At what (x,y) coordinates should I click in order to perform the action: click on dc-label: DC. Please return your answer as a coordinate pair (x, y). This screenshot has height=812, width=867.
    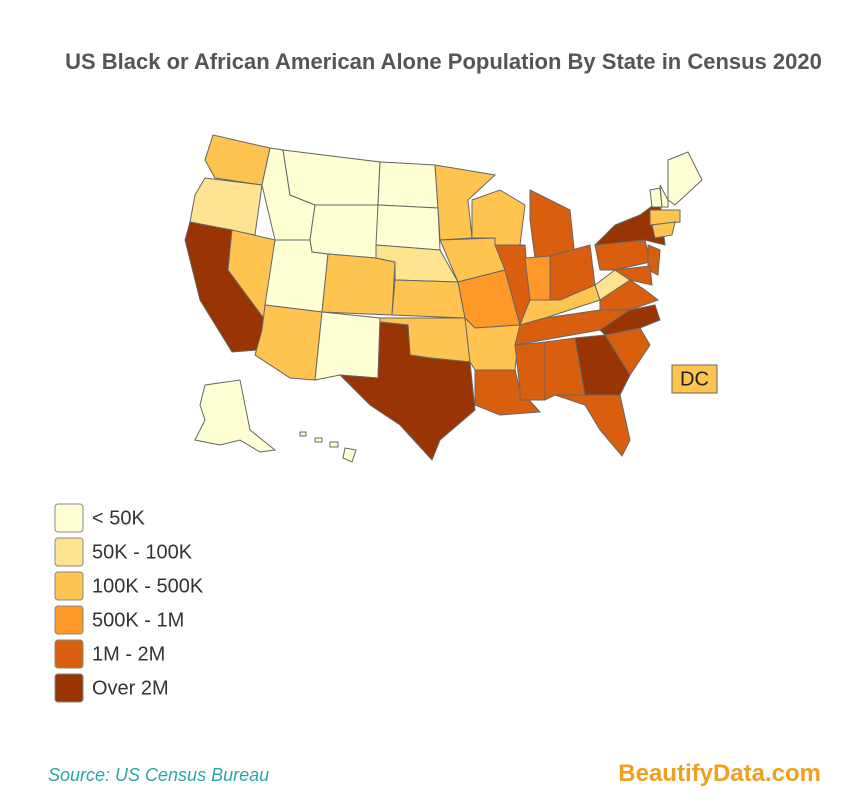
    Looking at the image, I should click on (694, 379).